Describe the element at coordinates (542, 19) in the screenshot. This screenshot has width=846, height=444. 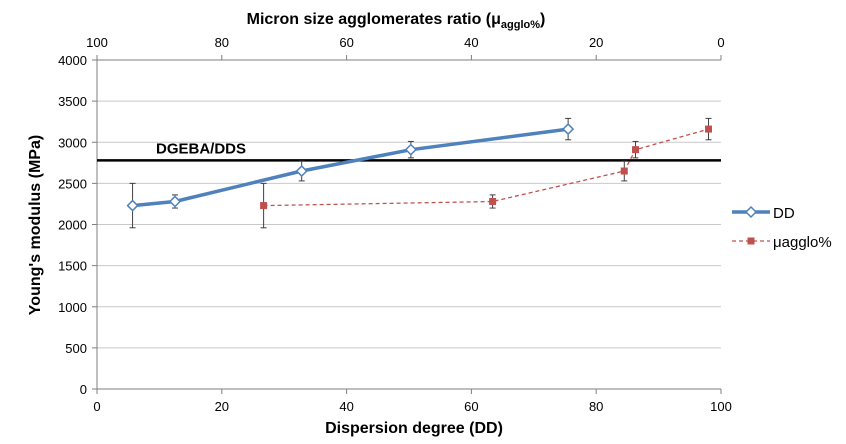
I see `x2-axis-title-end: )` at that location.